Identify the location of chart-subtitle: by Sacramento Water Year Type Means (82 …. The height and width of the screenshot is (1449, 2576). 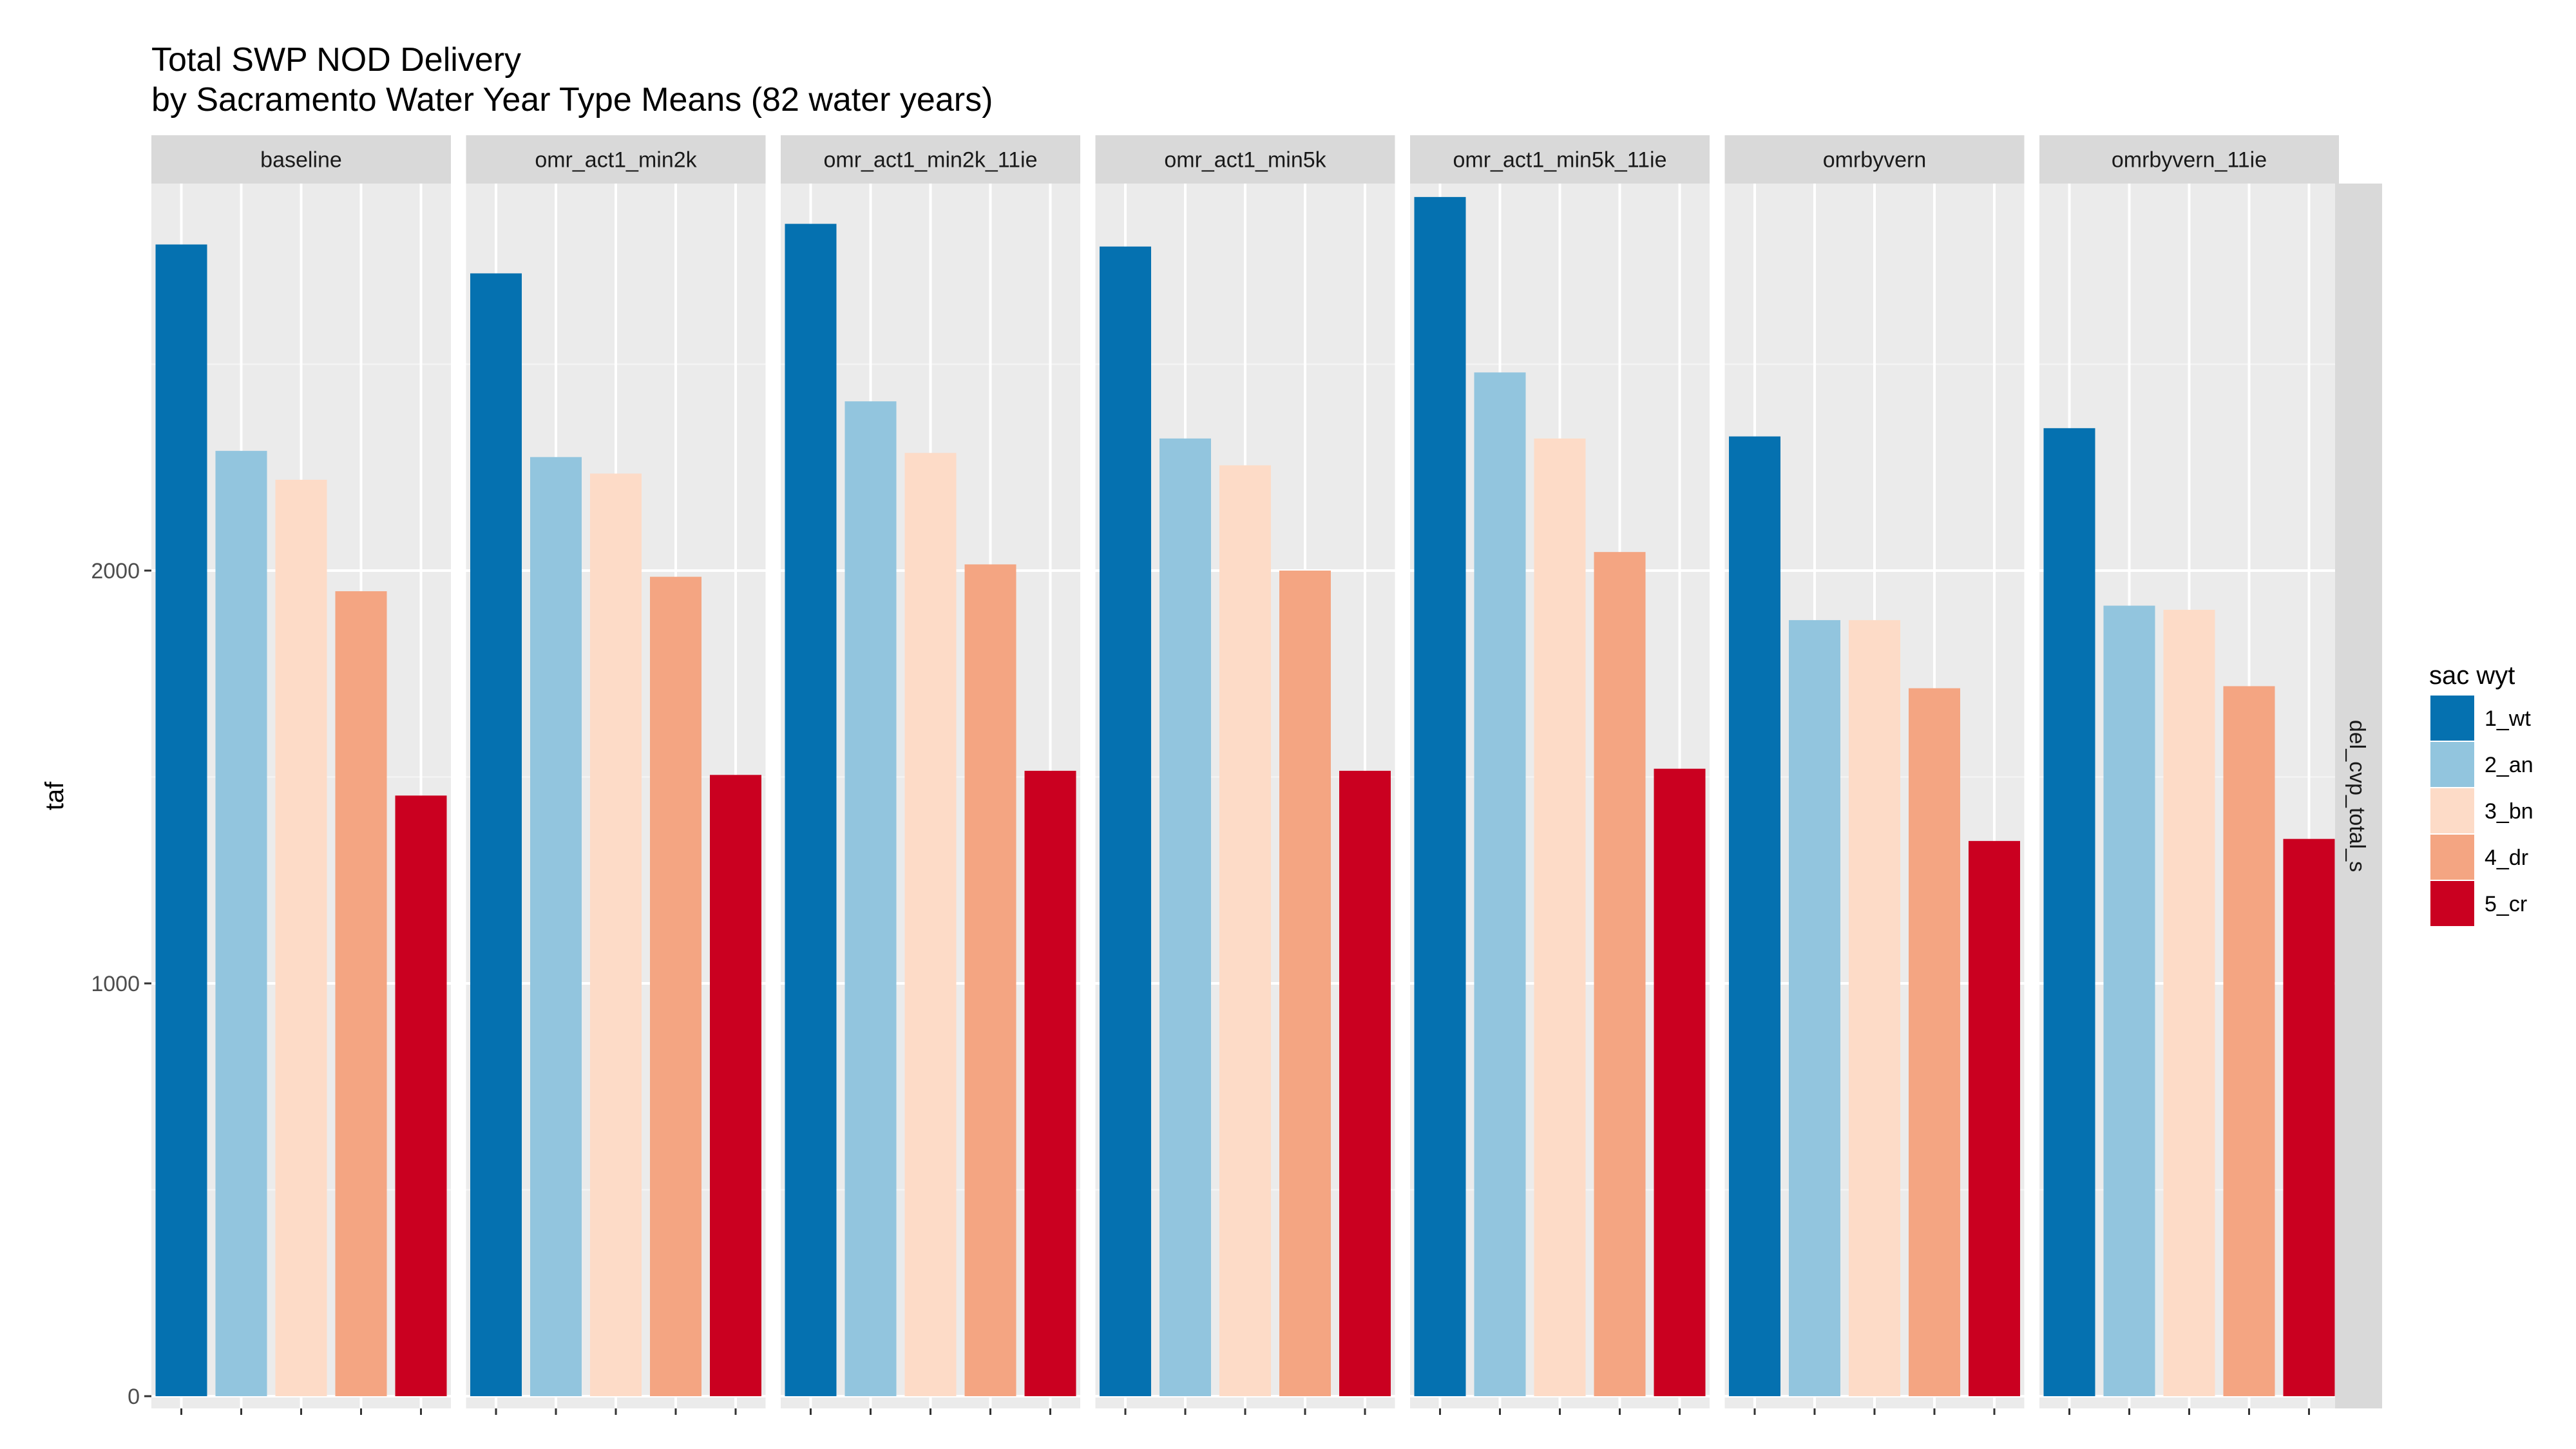
(572, 100).